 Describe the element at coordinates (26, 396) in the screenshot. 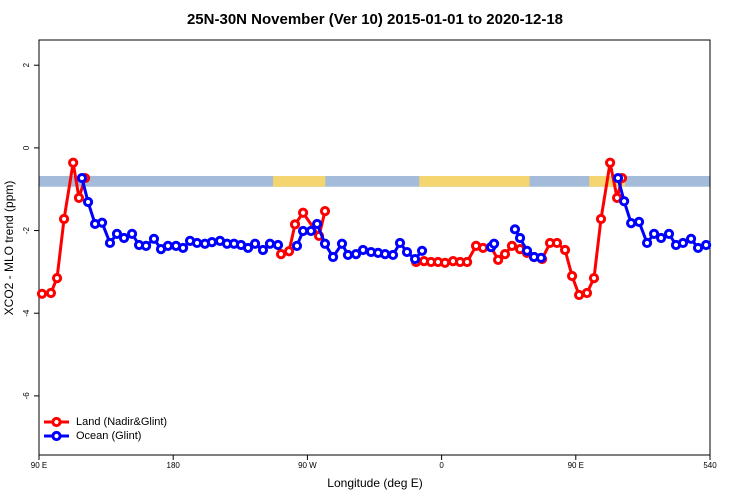

I see `y-tick-label: -6` at that location.